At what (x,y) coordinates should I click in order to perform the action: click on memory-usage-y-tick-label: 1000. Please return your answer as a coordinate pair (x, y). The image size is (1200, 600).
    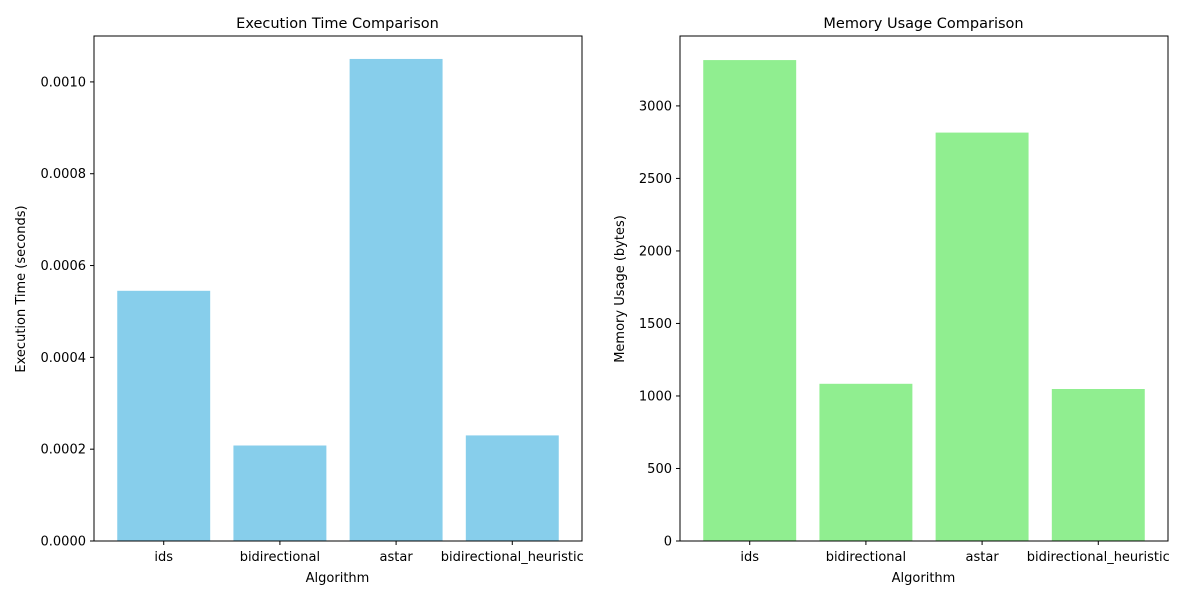
    Looking at the image, I should click on (655, 396).